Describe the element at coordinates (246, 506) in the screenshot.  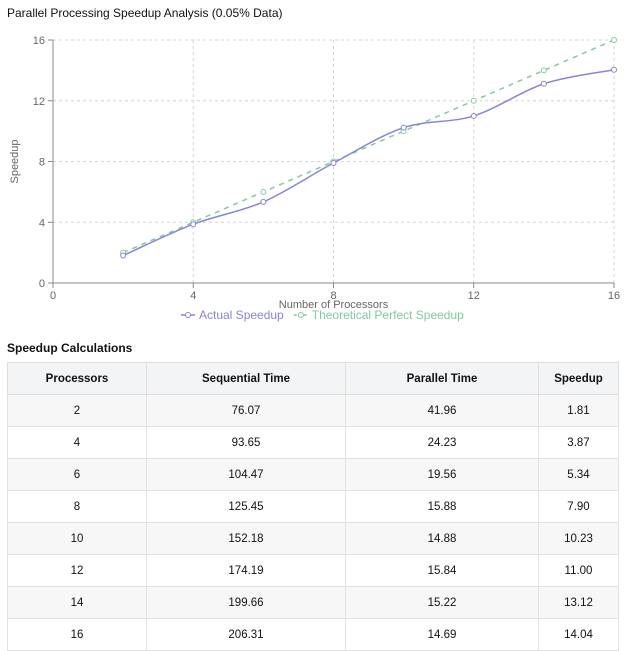
I see `cell-sequential-time: 125.45` at that location.